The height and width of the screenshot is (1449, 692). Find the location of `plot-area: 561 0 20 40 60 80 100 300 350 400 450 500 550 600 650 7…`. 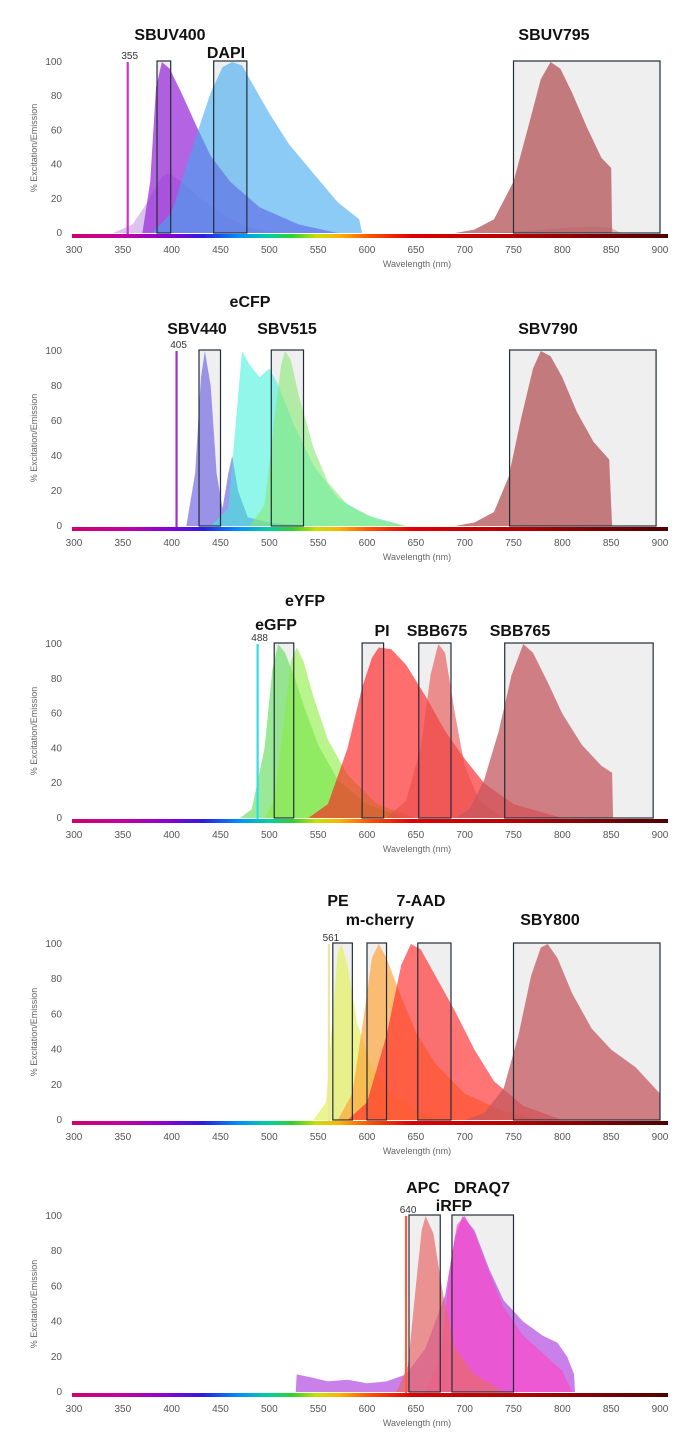

plot-area: 561 0 20 40 60 80 100 300 350 400 450 500 550 600 650 7… is located at coordinates (349, 1044).